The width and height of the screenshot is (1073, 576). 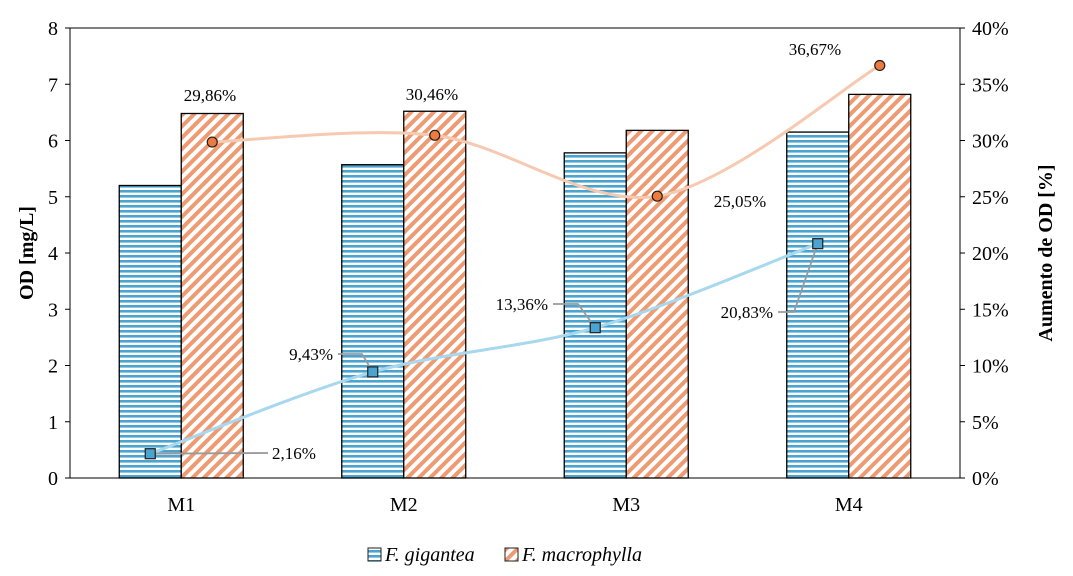 What do you see at coordinates (429, 555) in the screenshot?
I see `legend-label-gigantea: F. gigantea` at bounding box center [429, 555].